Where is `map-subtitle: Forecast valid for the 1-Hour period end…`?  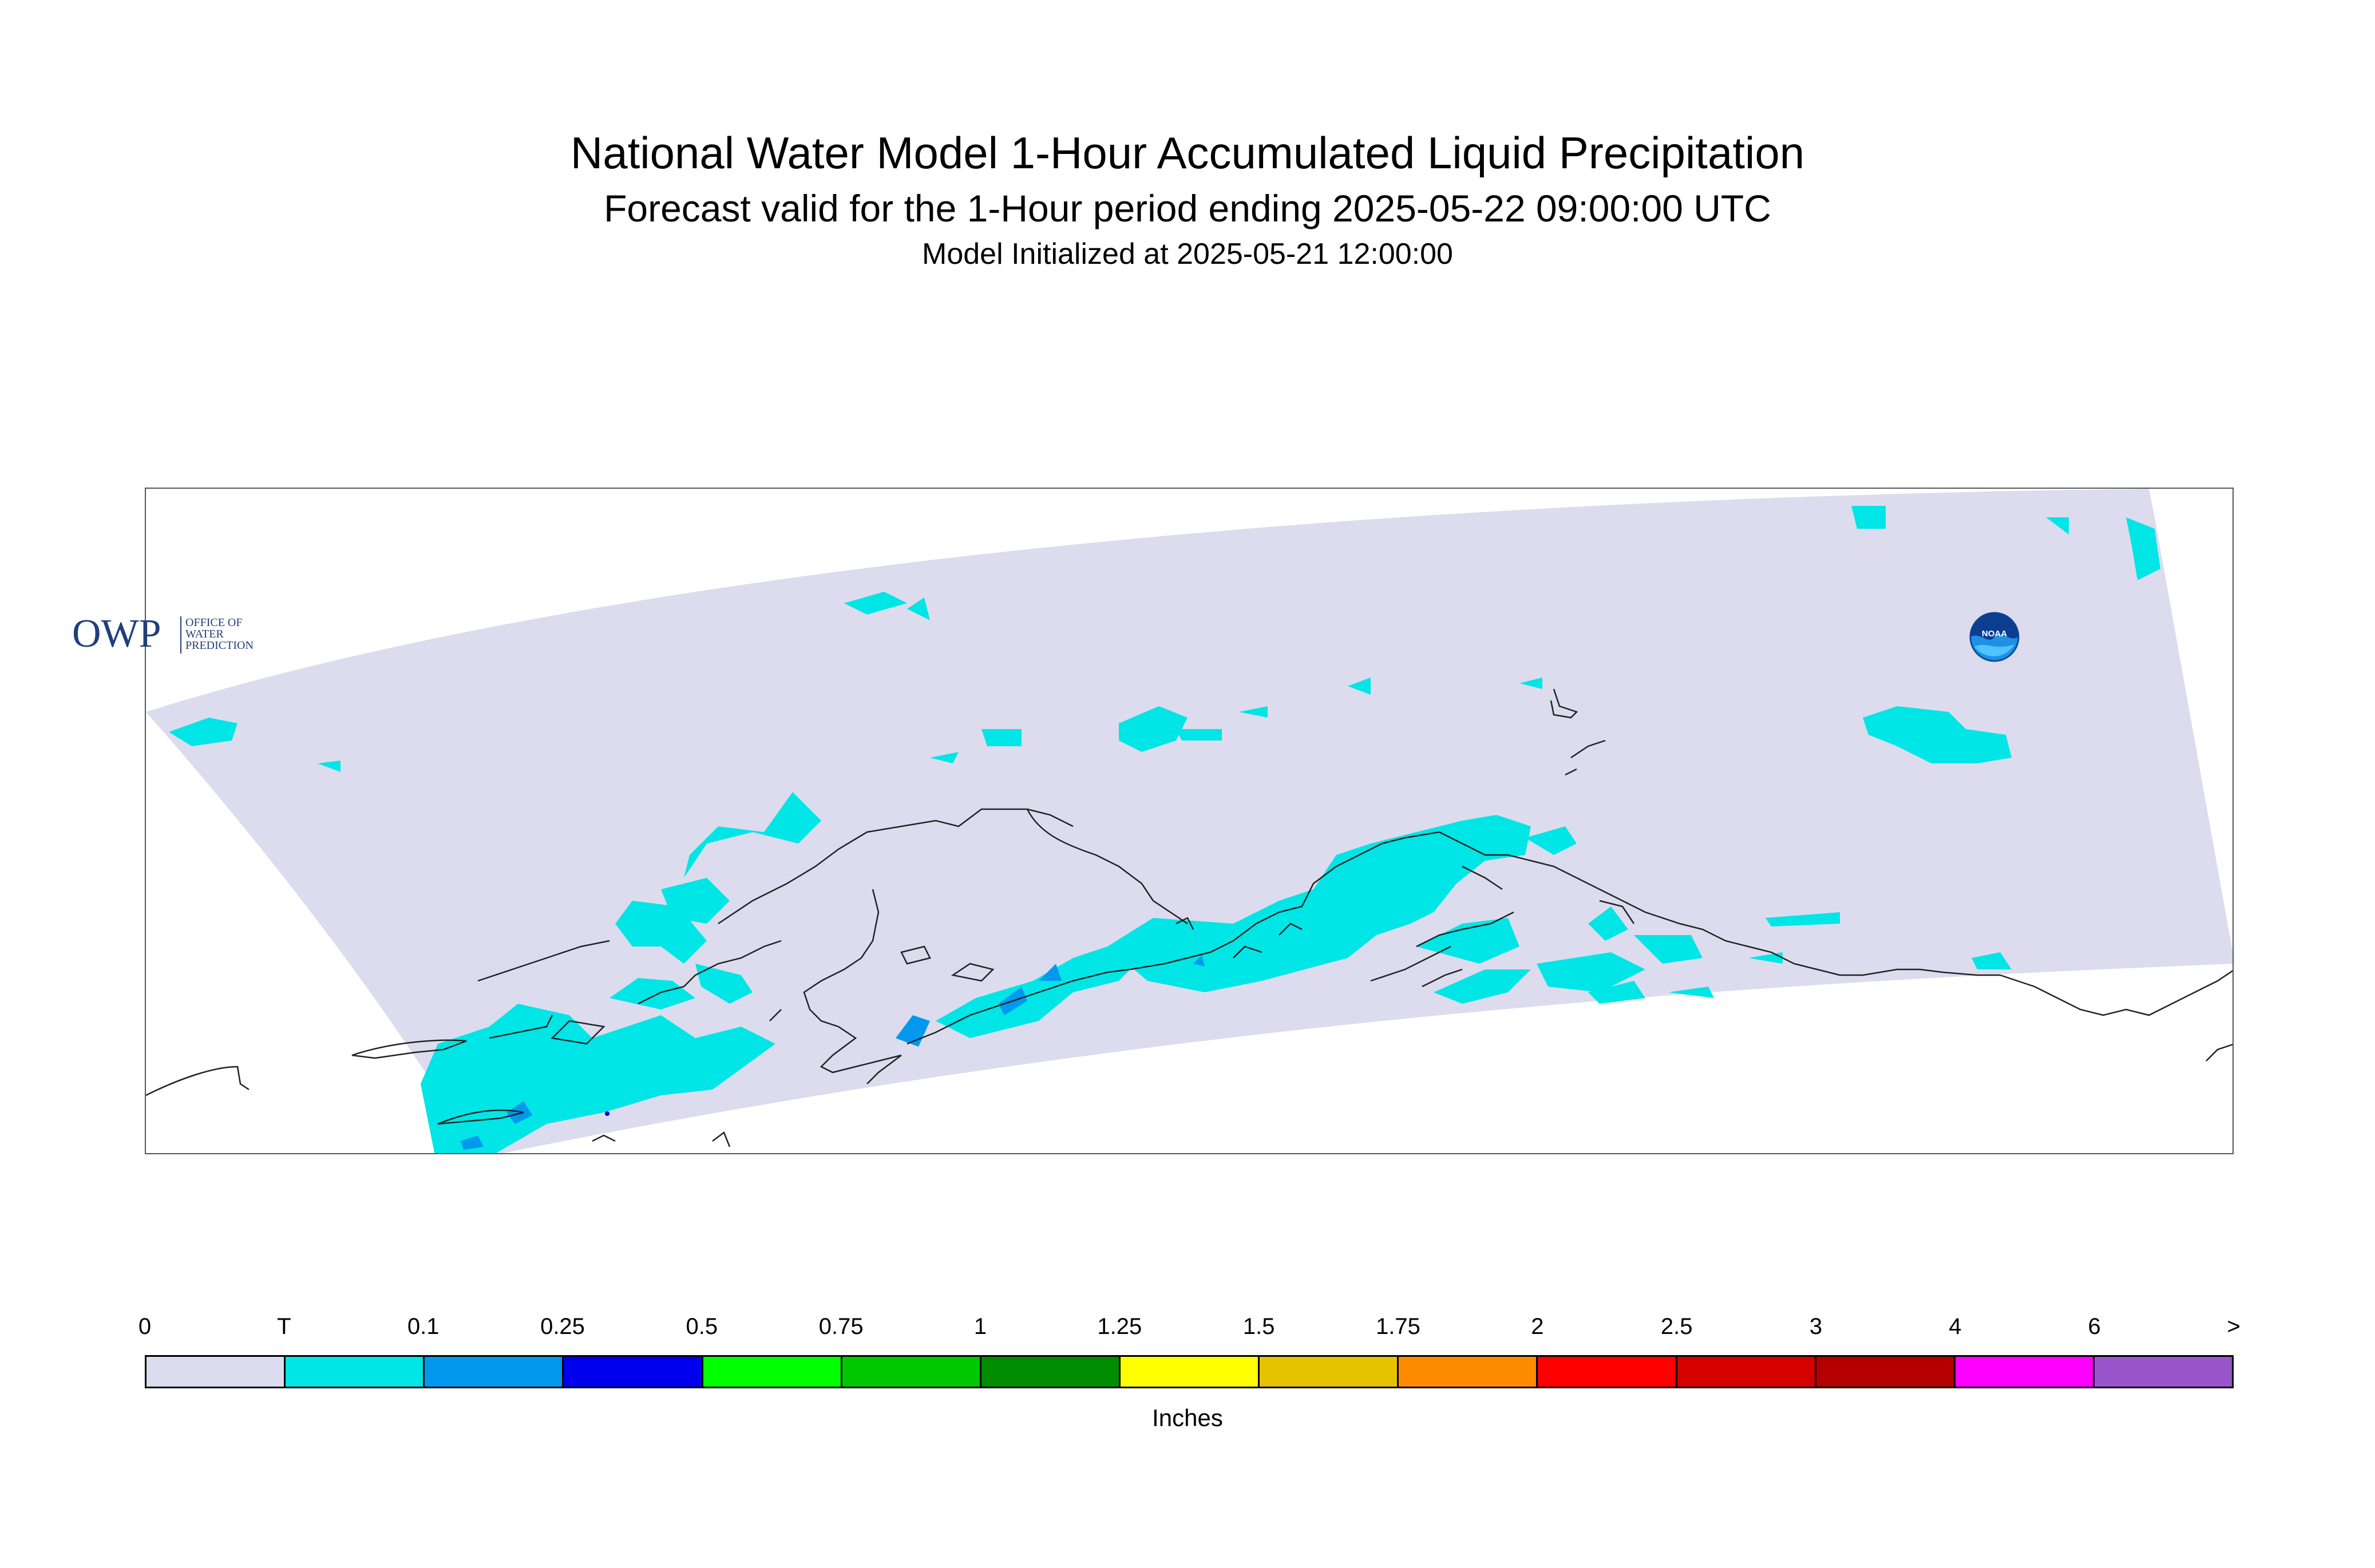 map-subtitle: Forecast valid for the 1-Hour period end… is located at coordinates (1187, 208).